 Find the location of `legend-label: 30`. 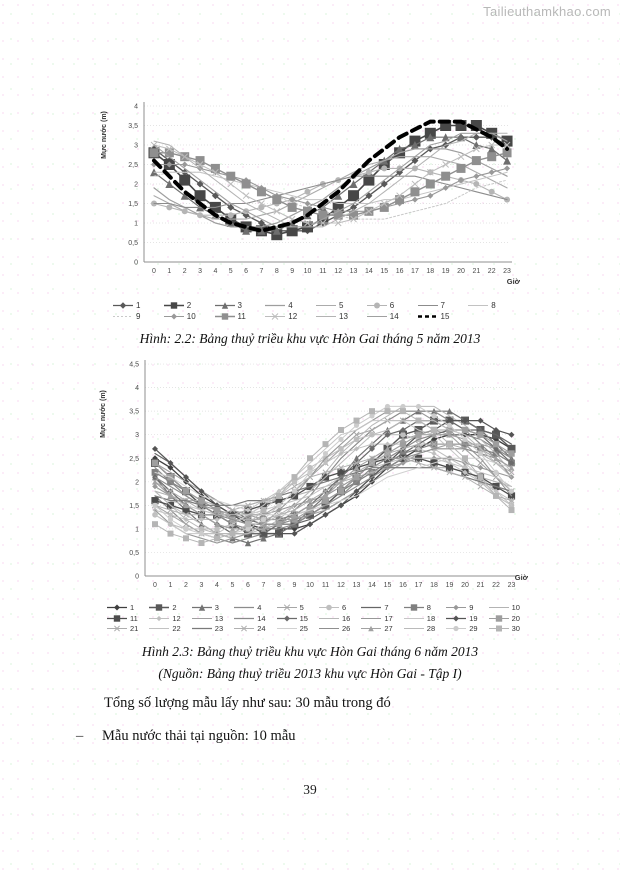

legend-label: 30 is located at coordinates (515, 628).